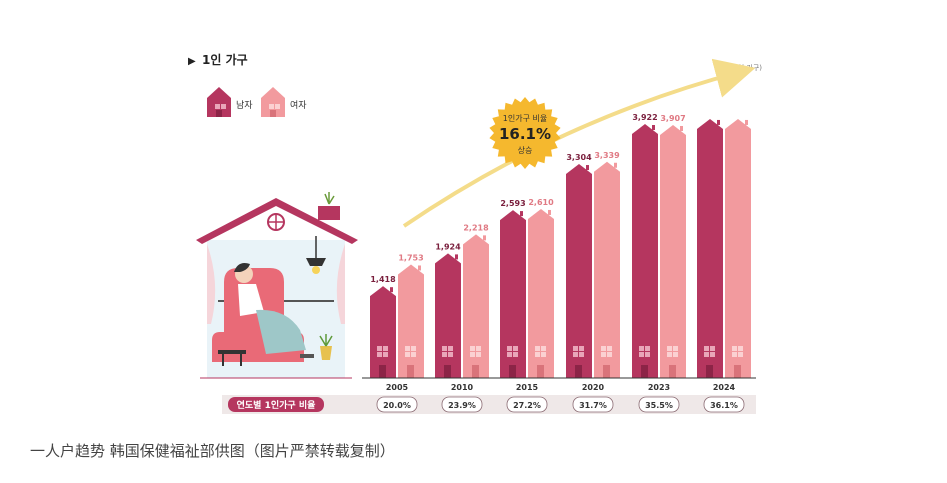  I want to click on ratio-increase-badge: 1인가구 비율 16.1% 상승, so click(525, 133).